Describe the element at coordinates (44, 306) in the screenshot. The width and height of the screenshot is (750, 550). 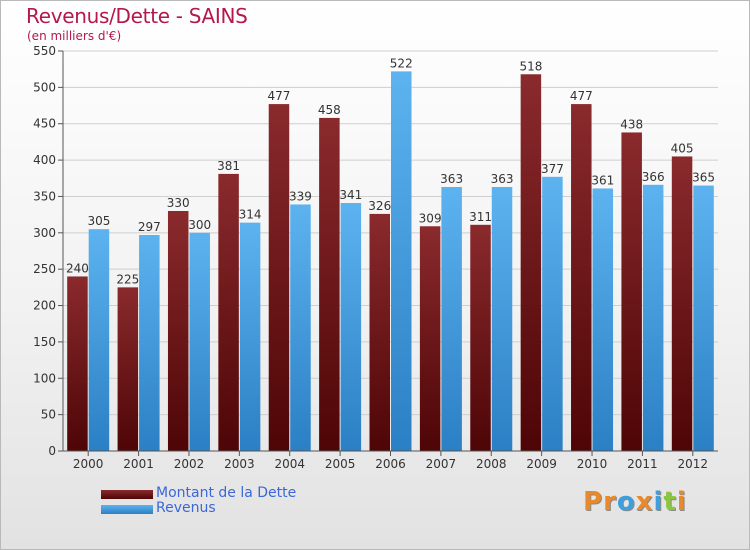
I see `y-tick-label: 200` at that location.